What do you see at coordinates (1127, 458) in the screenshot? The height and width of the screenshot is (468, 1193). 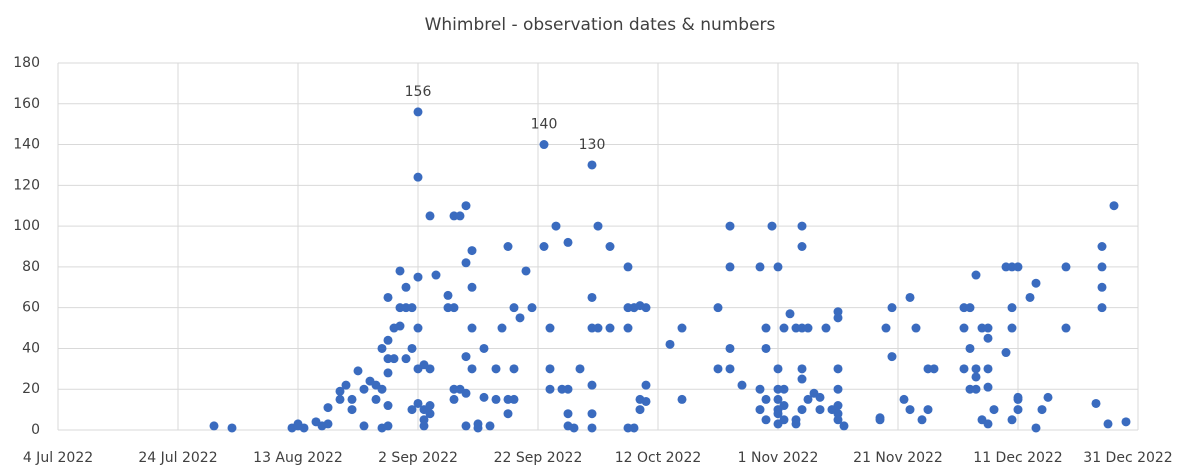 I see `x-tick-label: 31 Dec 2022` at bounding box center [1127, 458].